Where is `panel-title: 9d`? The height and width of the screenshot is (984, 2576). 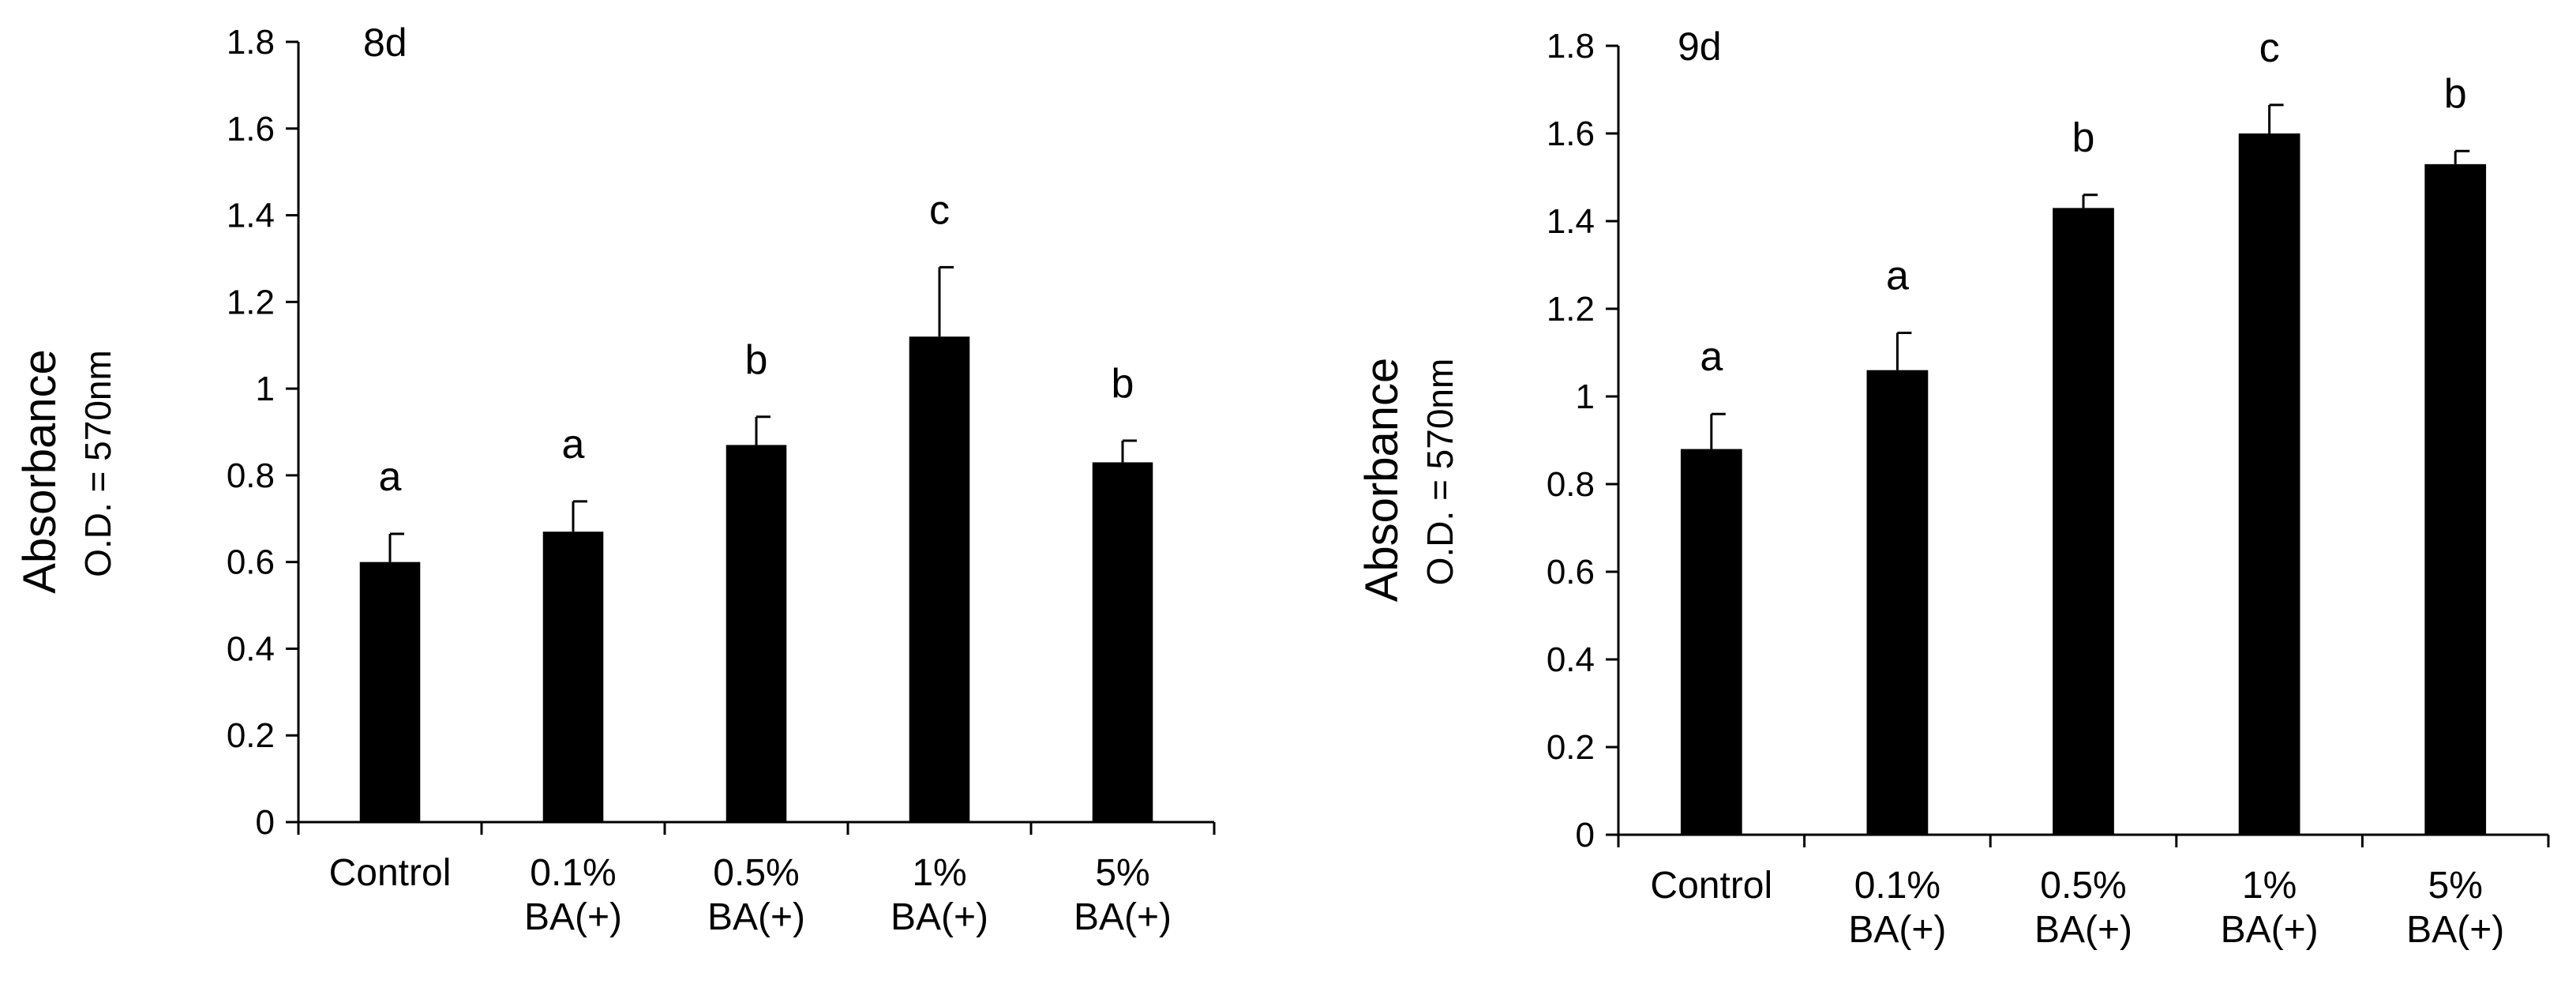
panel-title: 9d is located at coordinates (1700, 46).